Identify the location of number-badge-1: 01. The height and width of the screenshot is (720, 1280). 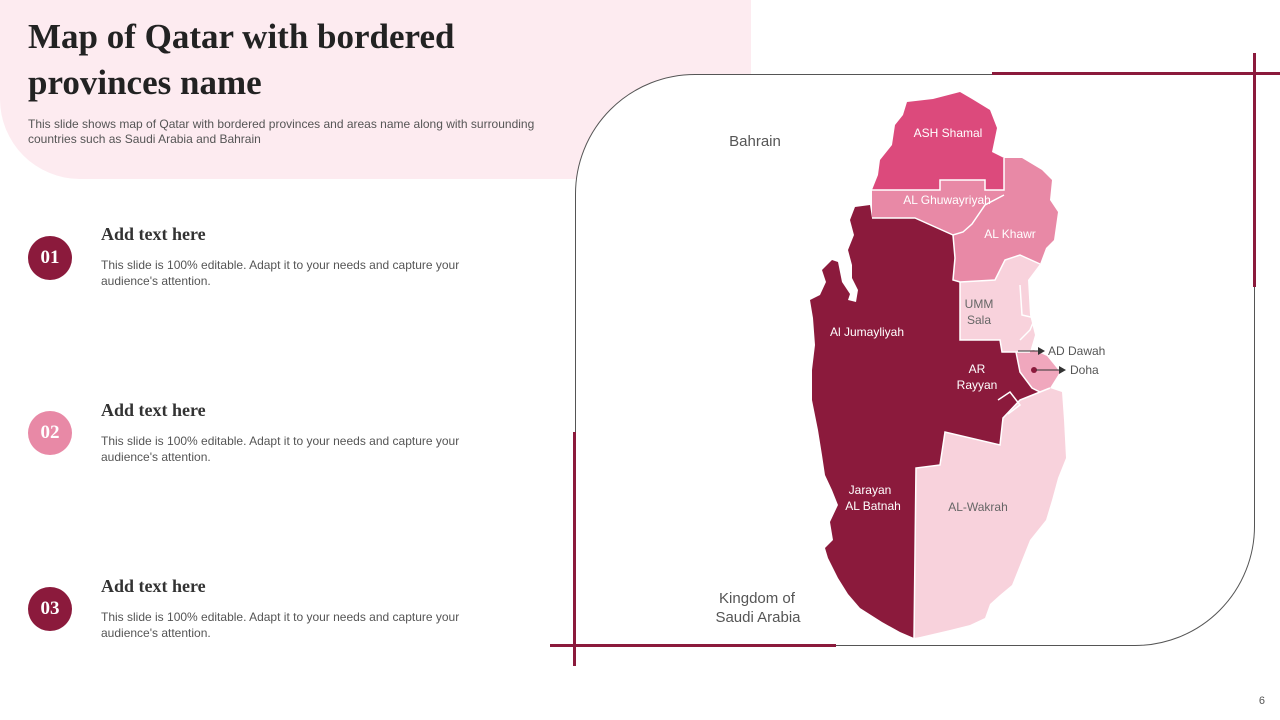
(50, 258).